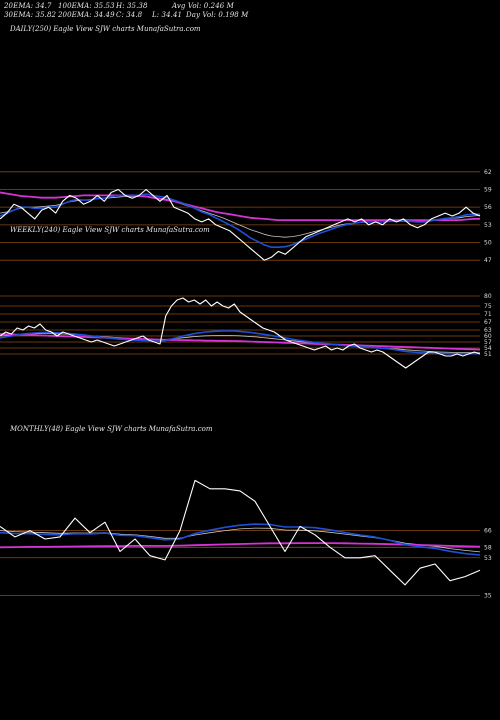 This screenshot has width=500, height=720. What do you see at coordinates (240, 220) in the screenshot?
I see `daily-ema-short-line` at bounding box center [240, 220].